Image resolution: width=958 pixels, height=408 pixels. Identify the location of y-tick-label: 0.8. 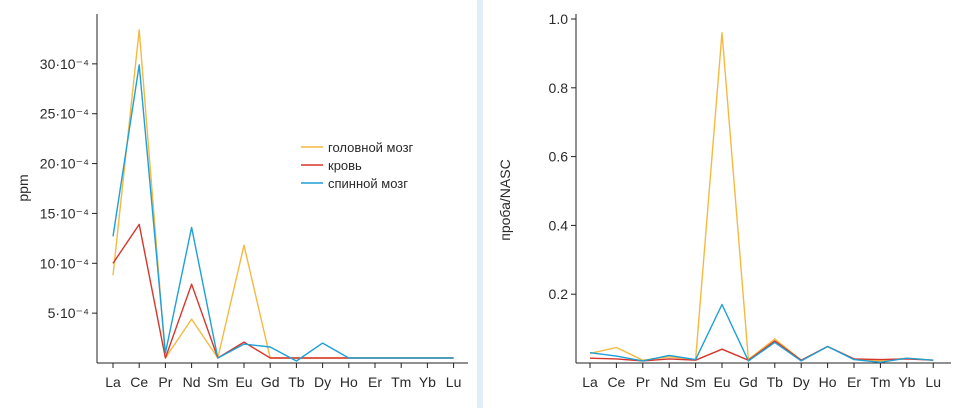
(559, 88).